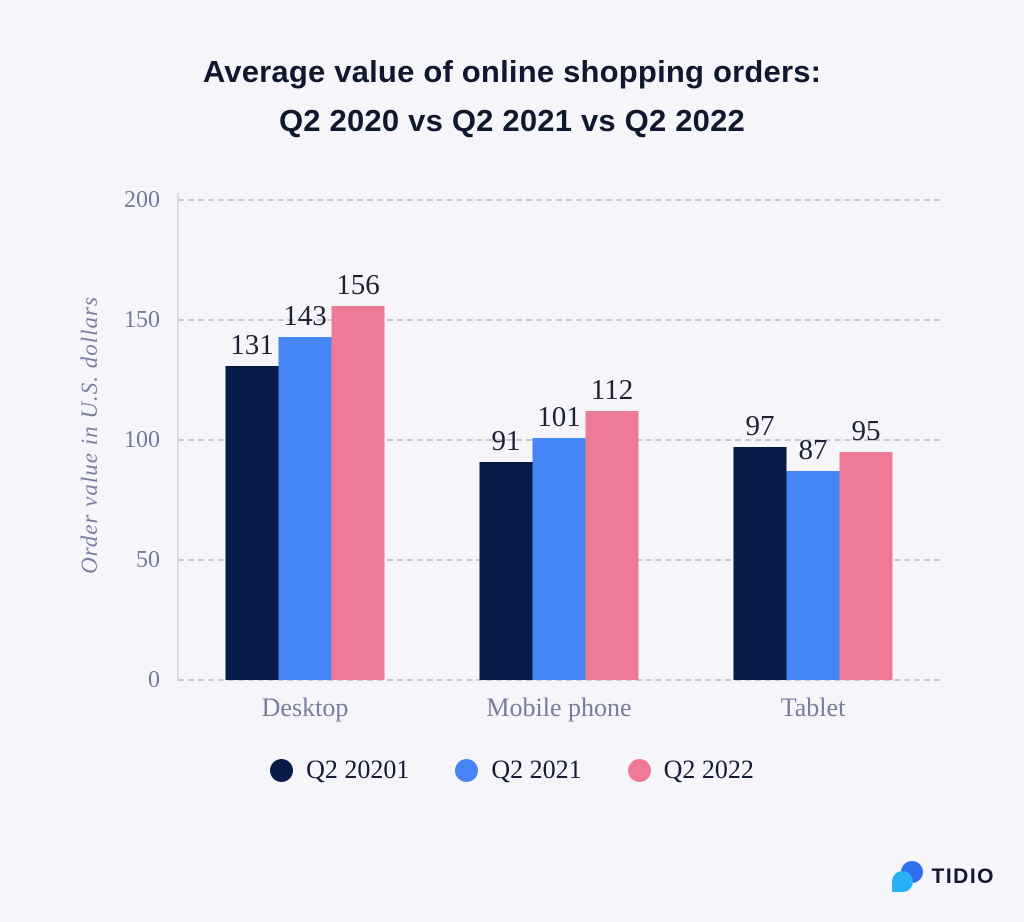  Describe the element at coordinates (142, 200) in the screenshot. I see `y-axis-tick-label: 200` at that location.